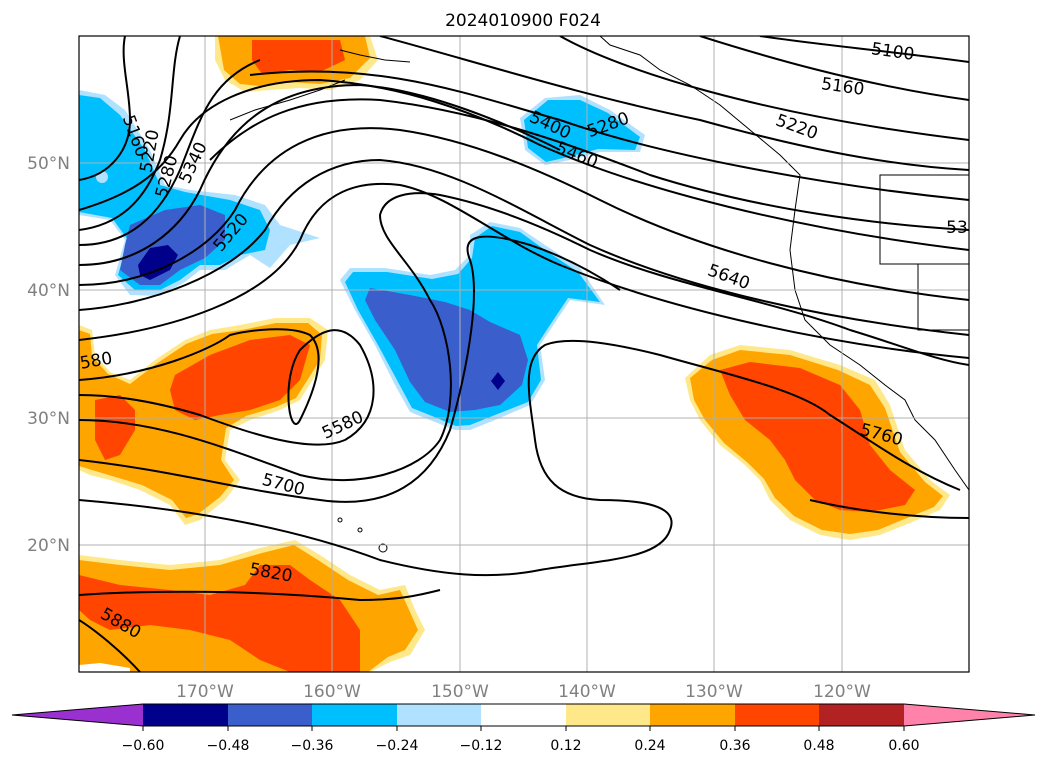  I want to click on colorbar-tick-label: 0.24, so click(649, 746).